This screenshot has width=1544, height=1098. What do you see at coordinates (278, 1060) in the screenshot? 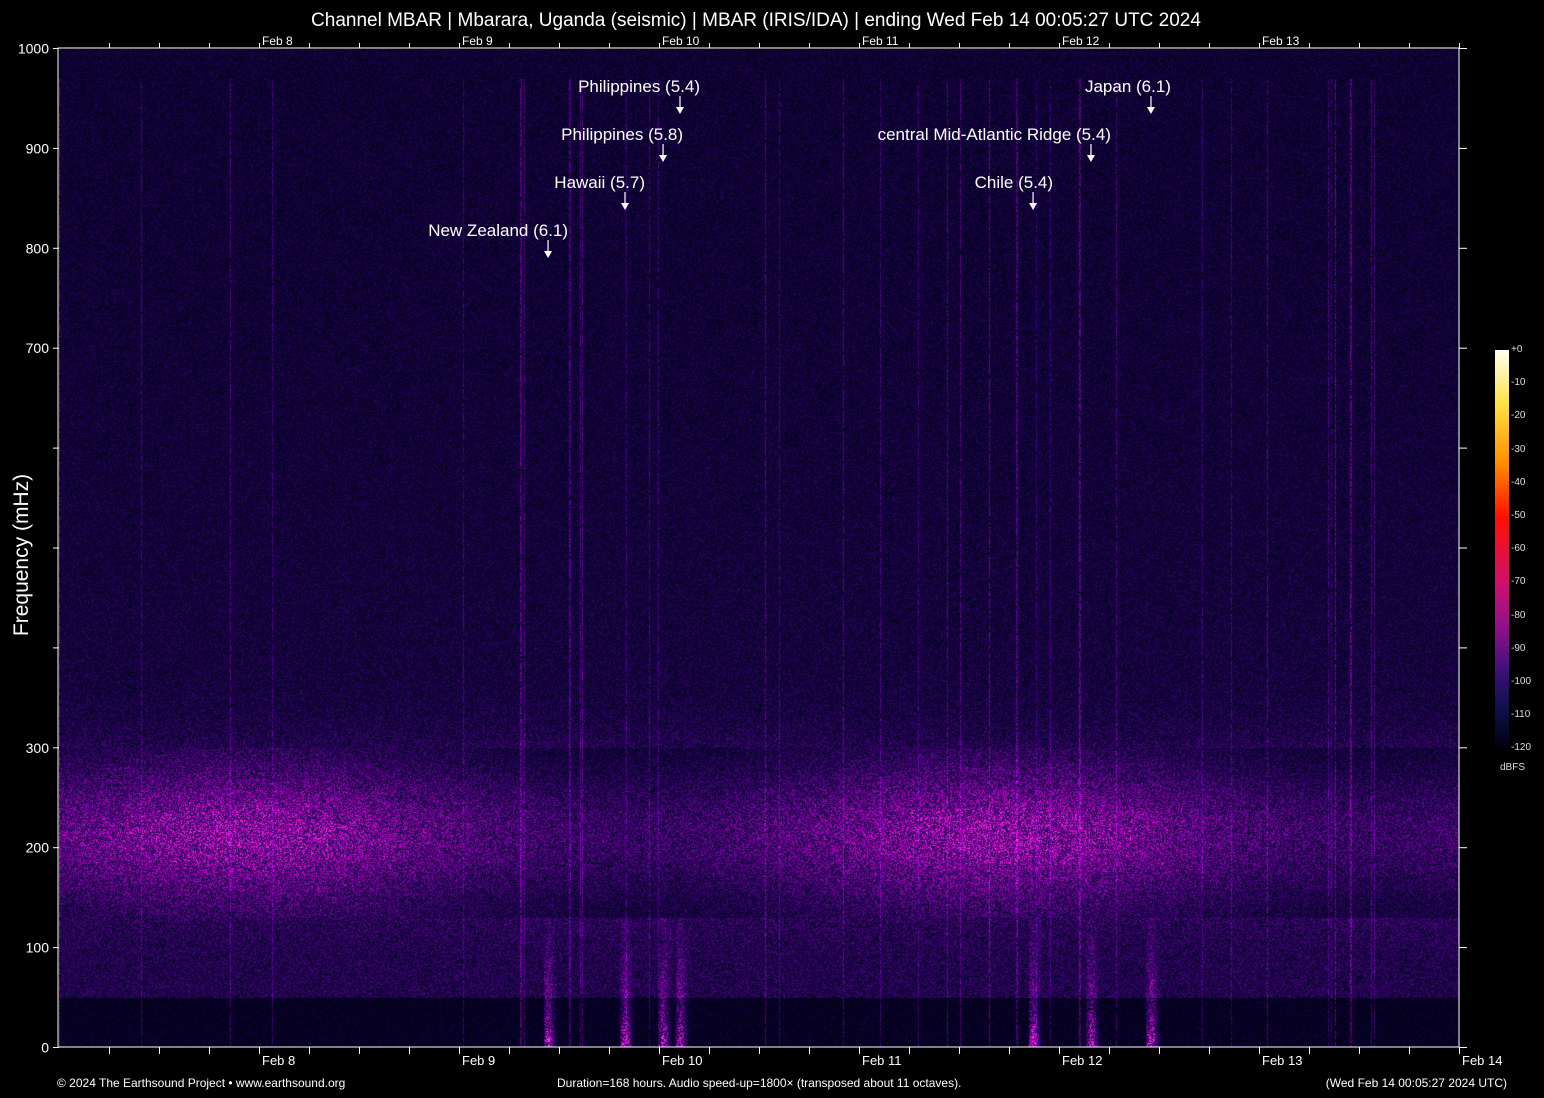
I see `x-tick-label: Feb 8` at bounding box center [278, 1060].